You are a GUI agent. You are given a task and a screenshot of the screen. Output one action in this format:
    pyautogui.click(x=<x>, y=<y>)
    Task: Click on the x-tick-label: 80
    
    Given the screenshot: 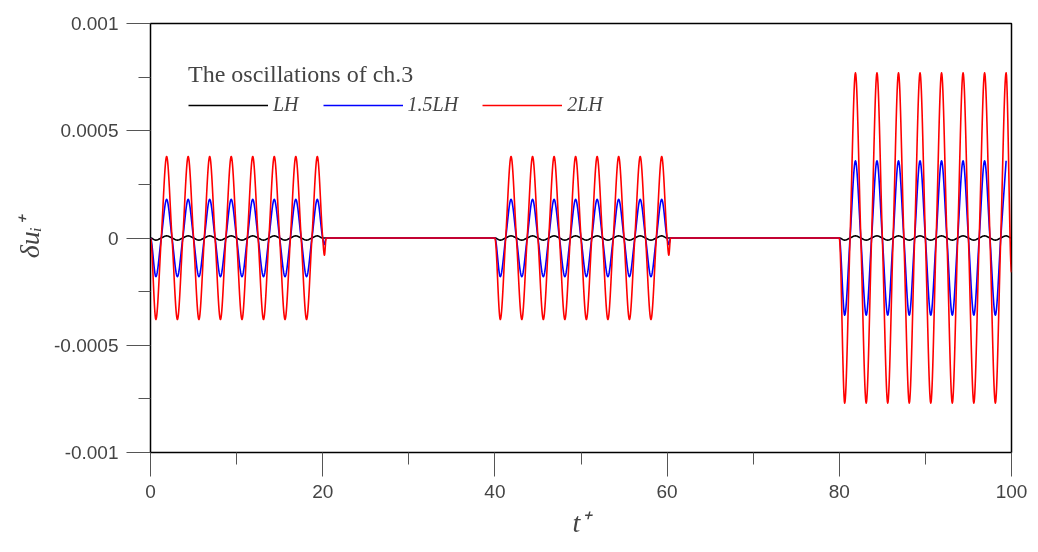 What is the action you would take?
    pyautogui.click(x=839, y=491)
    